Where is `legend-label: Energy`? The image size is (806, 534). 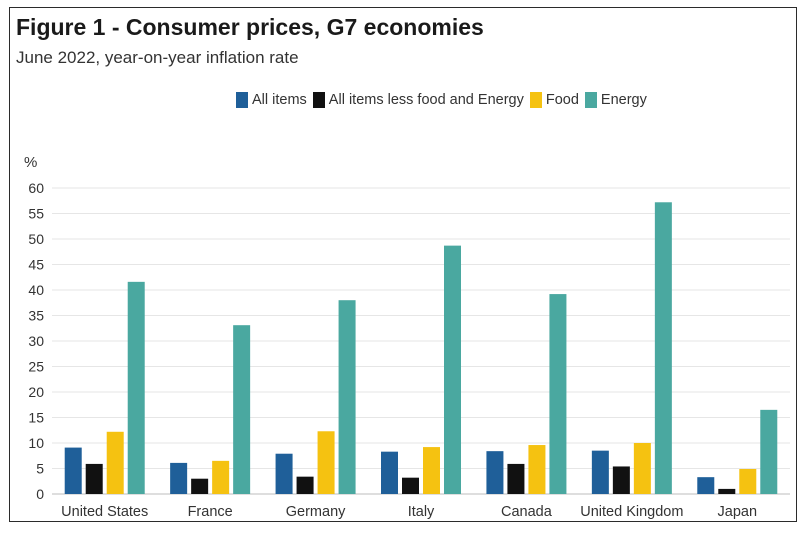
legend-label: Energy is located at coordinates (623, 100).